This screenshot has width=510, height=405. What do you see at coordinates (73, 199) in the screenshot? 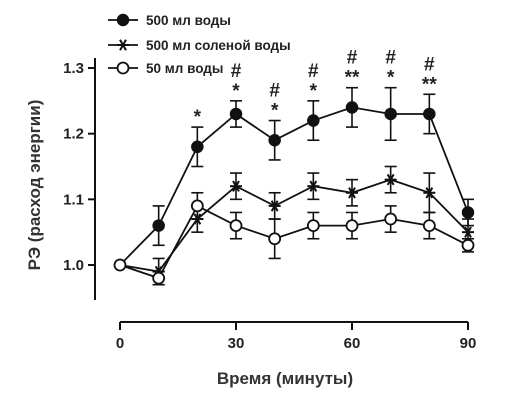
I see `y-tick-label: 1.1` at bounding box center [73, 199].